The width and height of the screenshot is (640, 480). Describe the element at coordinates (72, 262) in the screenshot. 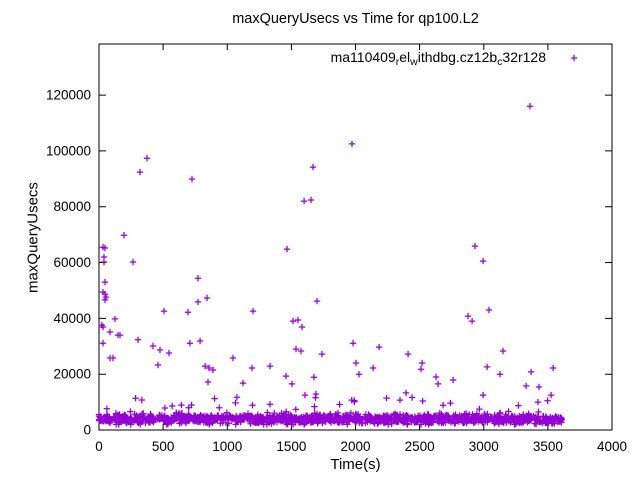

I see `y-tick-label: 60000` at that location.